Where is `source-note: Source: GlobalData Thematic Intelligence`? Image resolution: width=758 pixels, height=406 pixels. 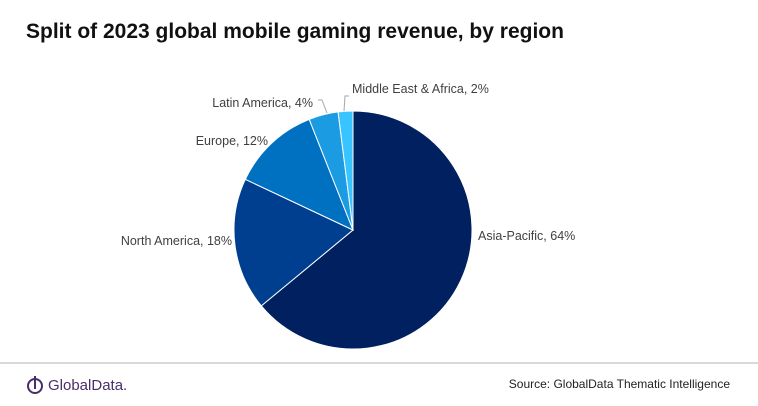 source-note: Source: GlobalData Thematic Intelligence is located at coordinates (619, 384).